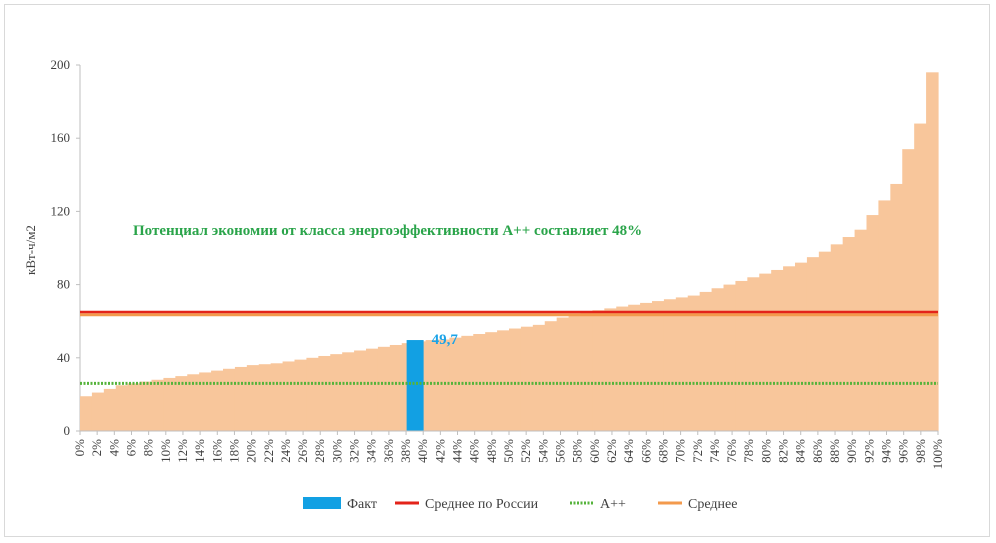 The height and width of the screenshot is (543, 996). I want to click on x-tick-label: 14%, so click(199, 451).